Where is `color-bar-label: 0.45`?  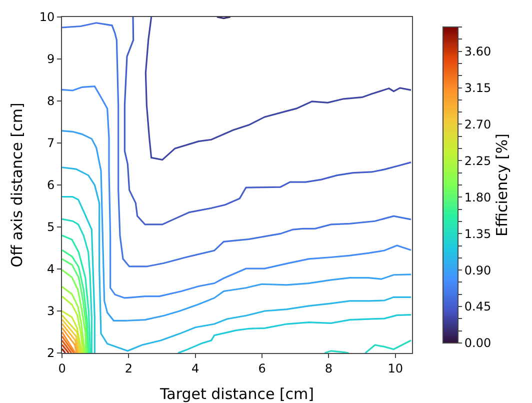
color-bar-label: 0.45 is located at coordinates (478, 307).